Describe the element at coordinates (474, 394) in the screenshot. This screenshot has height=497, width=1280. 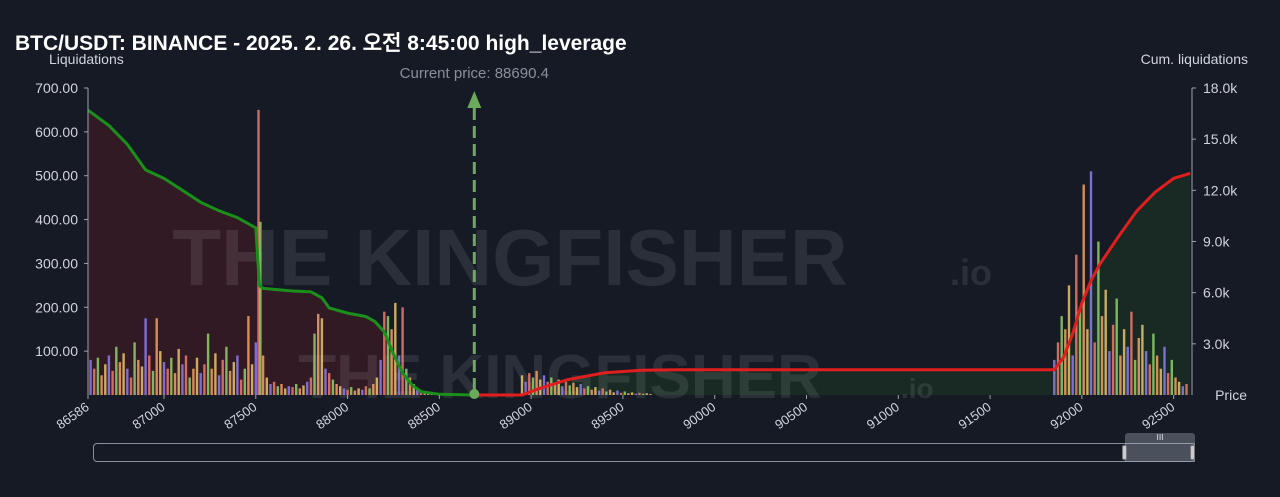
I see `current-price-dot` at that location.